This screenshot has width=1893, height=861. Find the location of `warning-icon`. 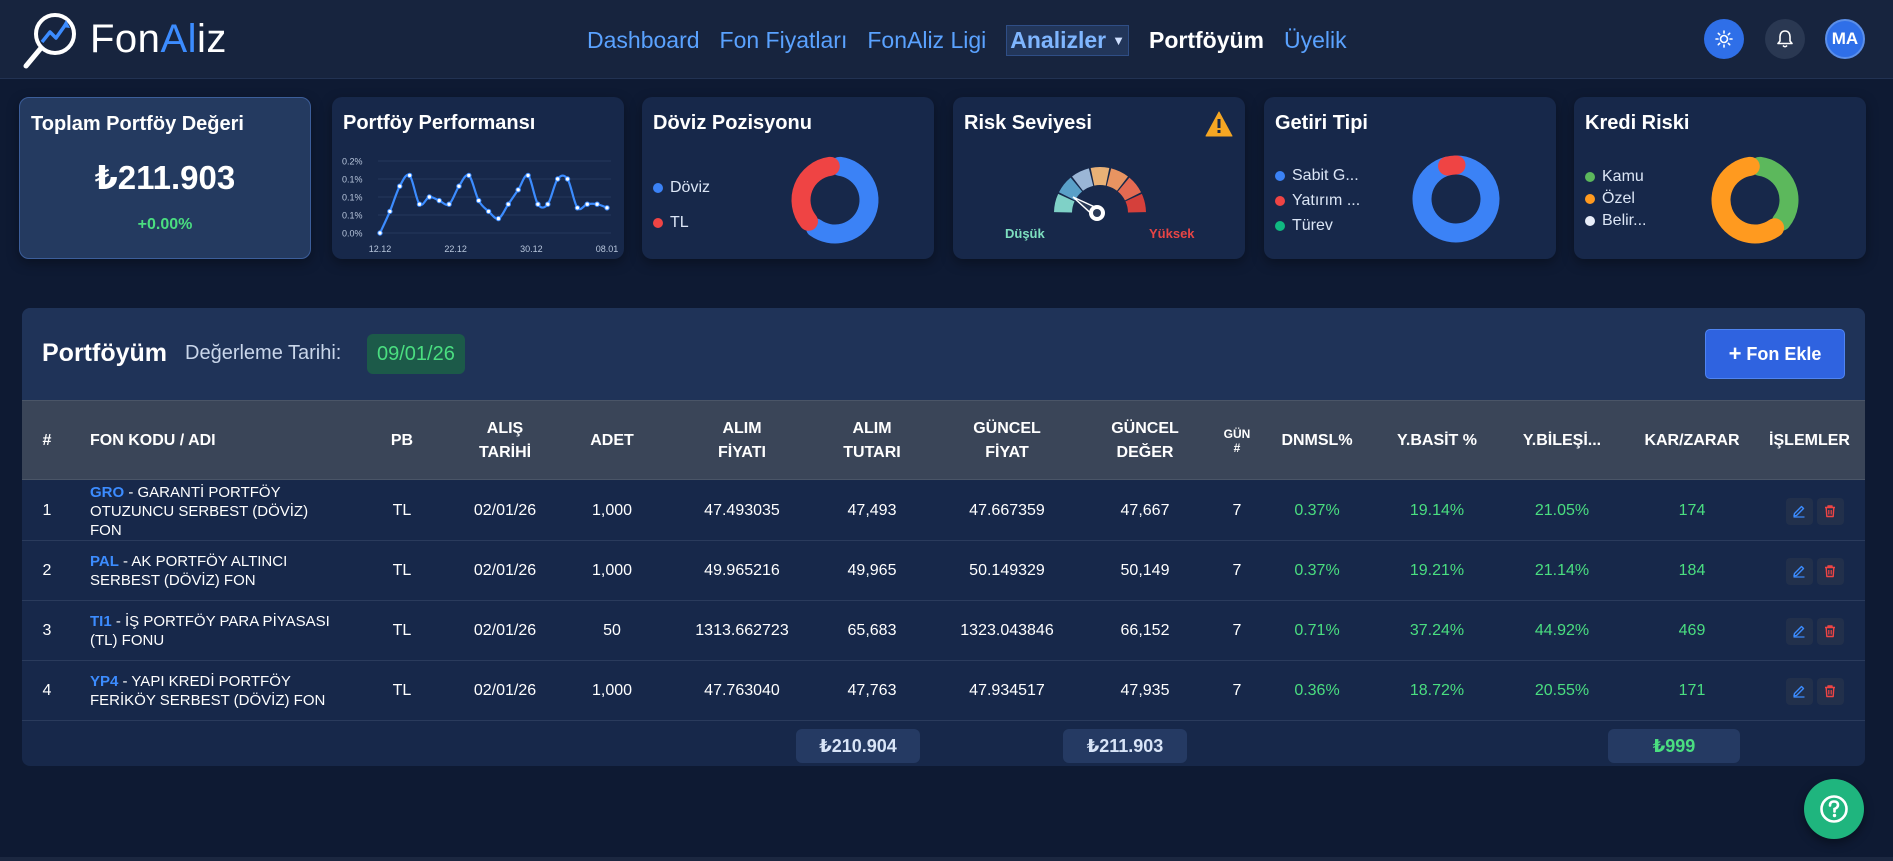

warning-icon is located at coordinates (1219, 124).